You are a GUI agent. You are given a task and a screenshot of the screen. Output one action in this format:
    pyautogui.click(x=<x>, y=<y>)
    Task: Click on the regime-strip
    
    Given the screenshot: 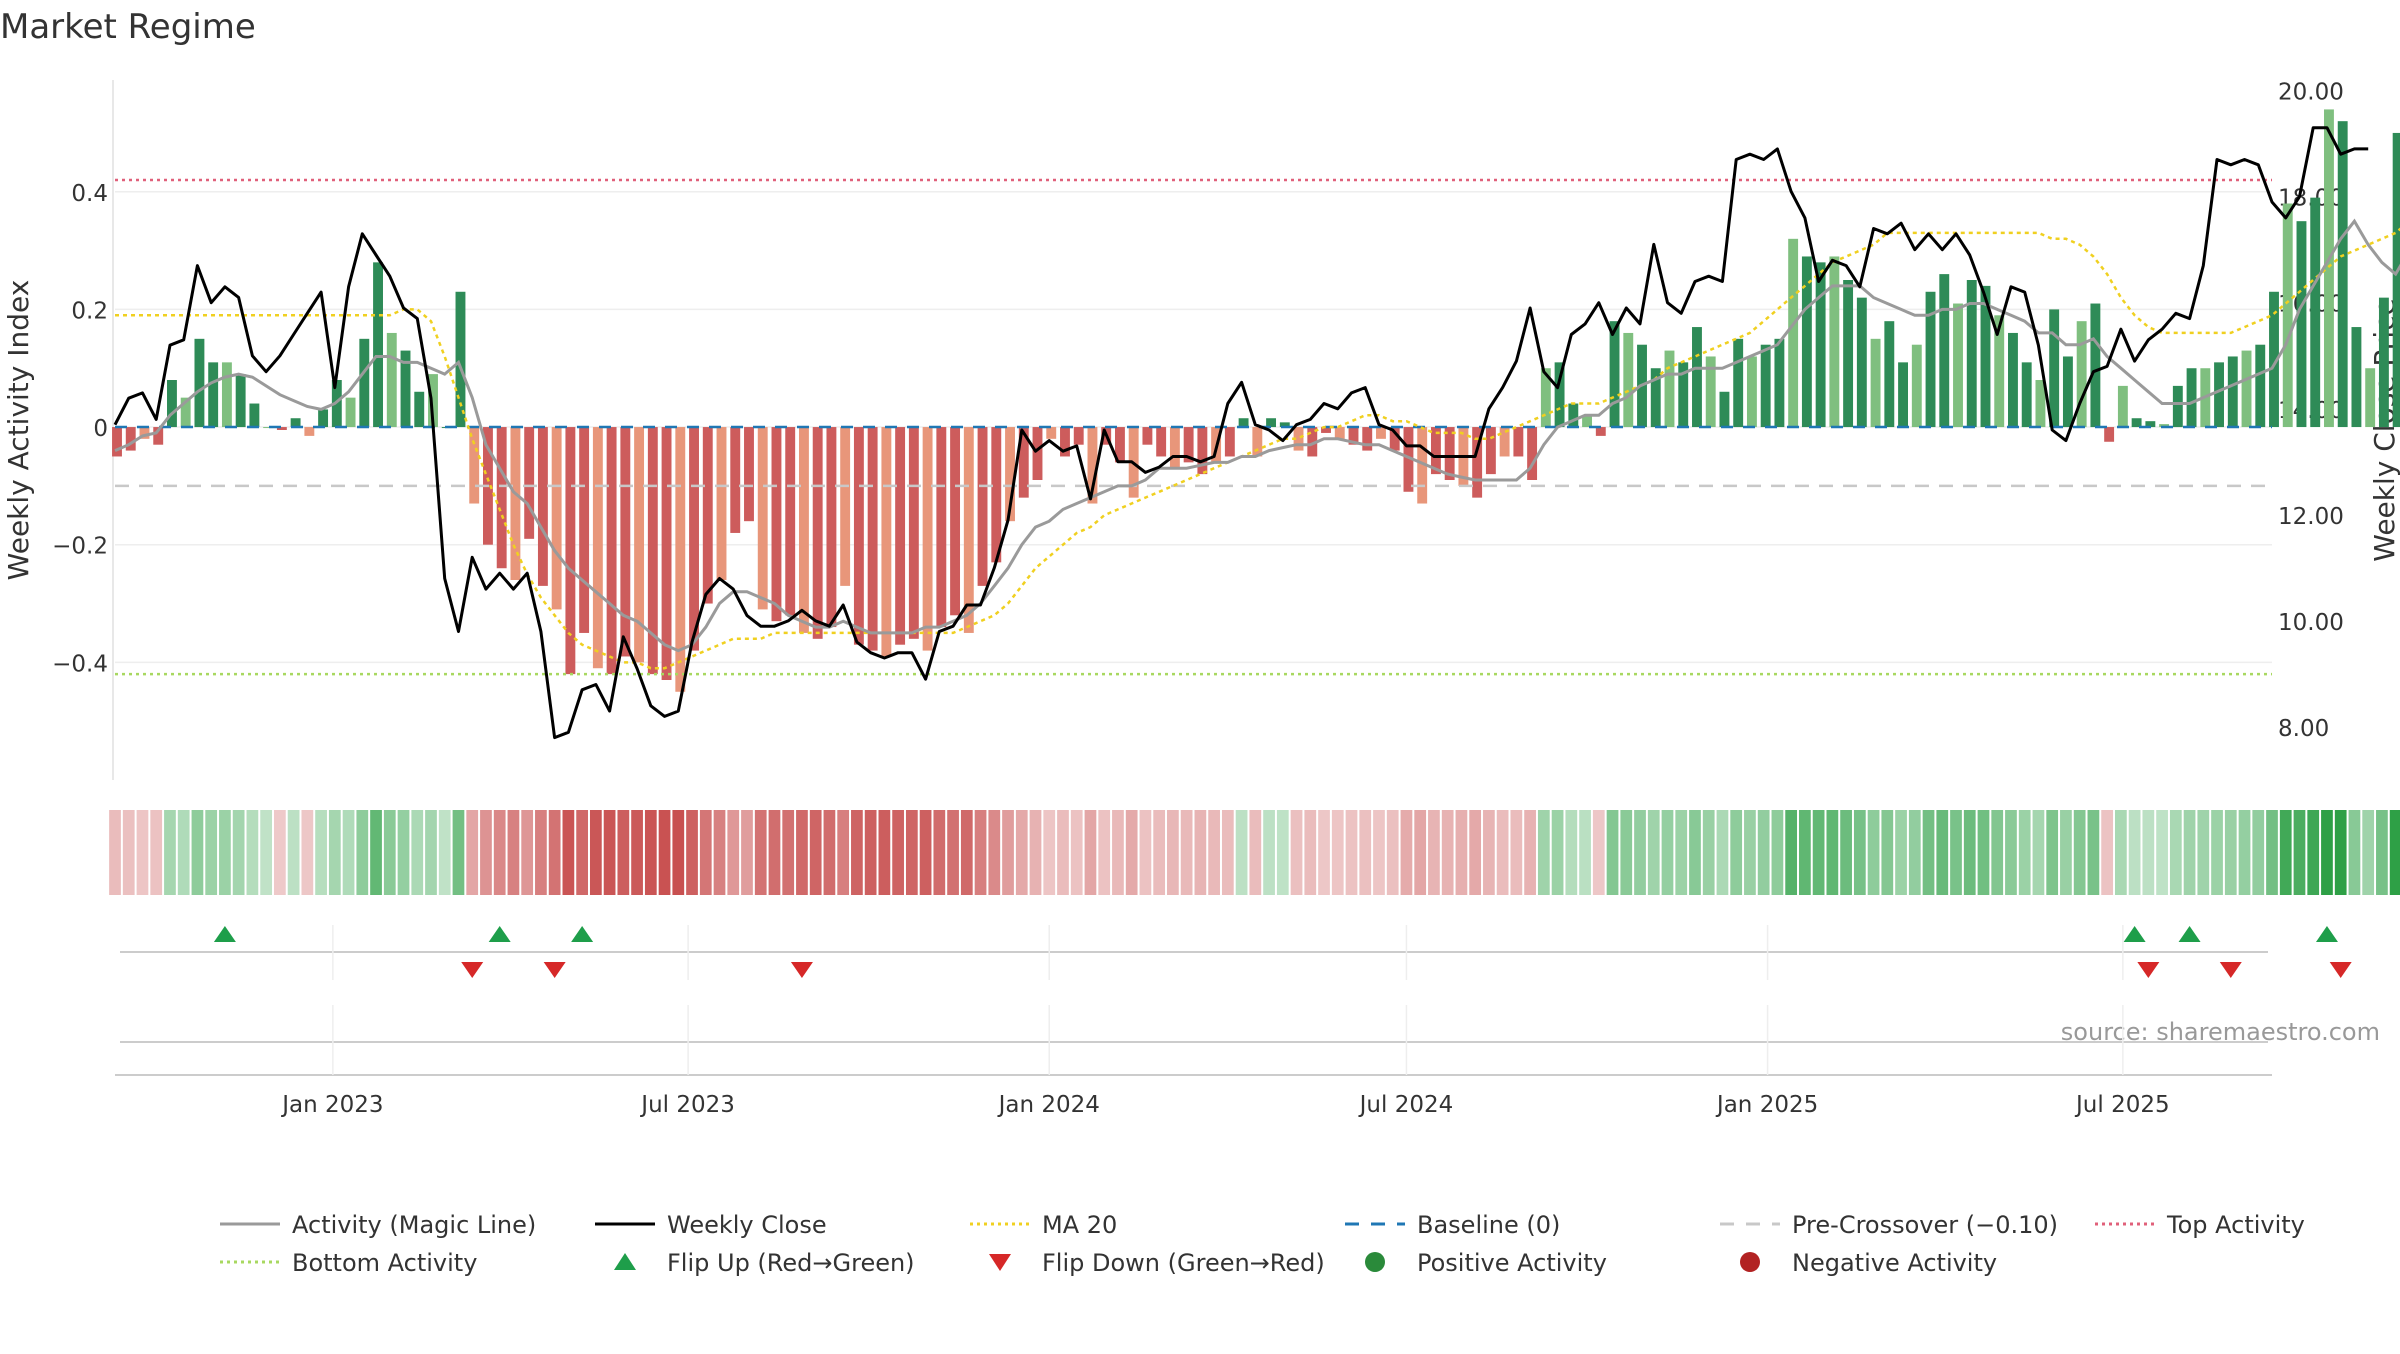 What is the action you would take?
    pyautogui.click(x=1254, y=852)
    